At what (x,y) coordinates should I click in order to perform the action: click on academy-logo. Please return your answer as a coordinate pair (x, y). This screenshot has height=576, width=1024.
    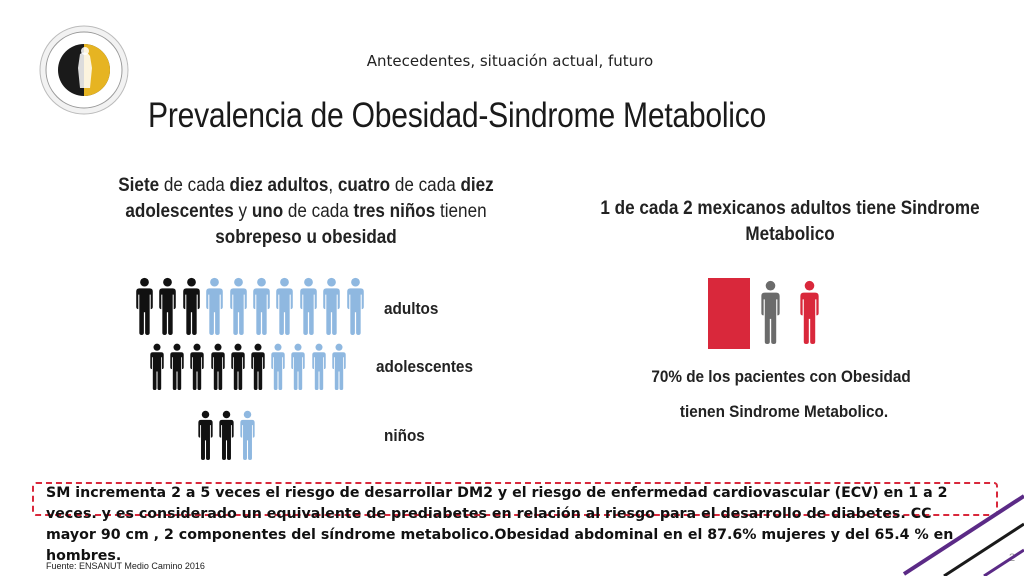
    Looking at the image, I should click on (84, 70).